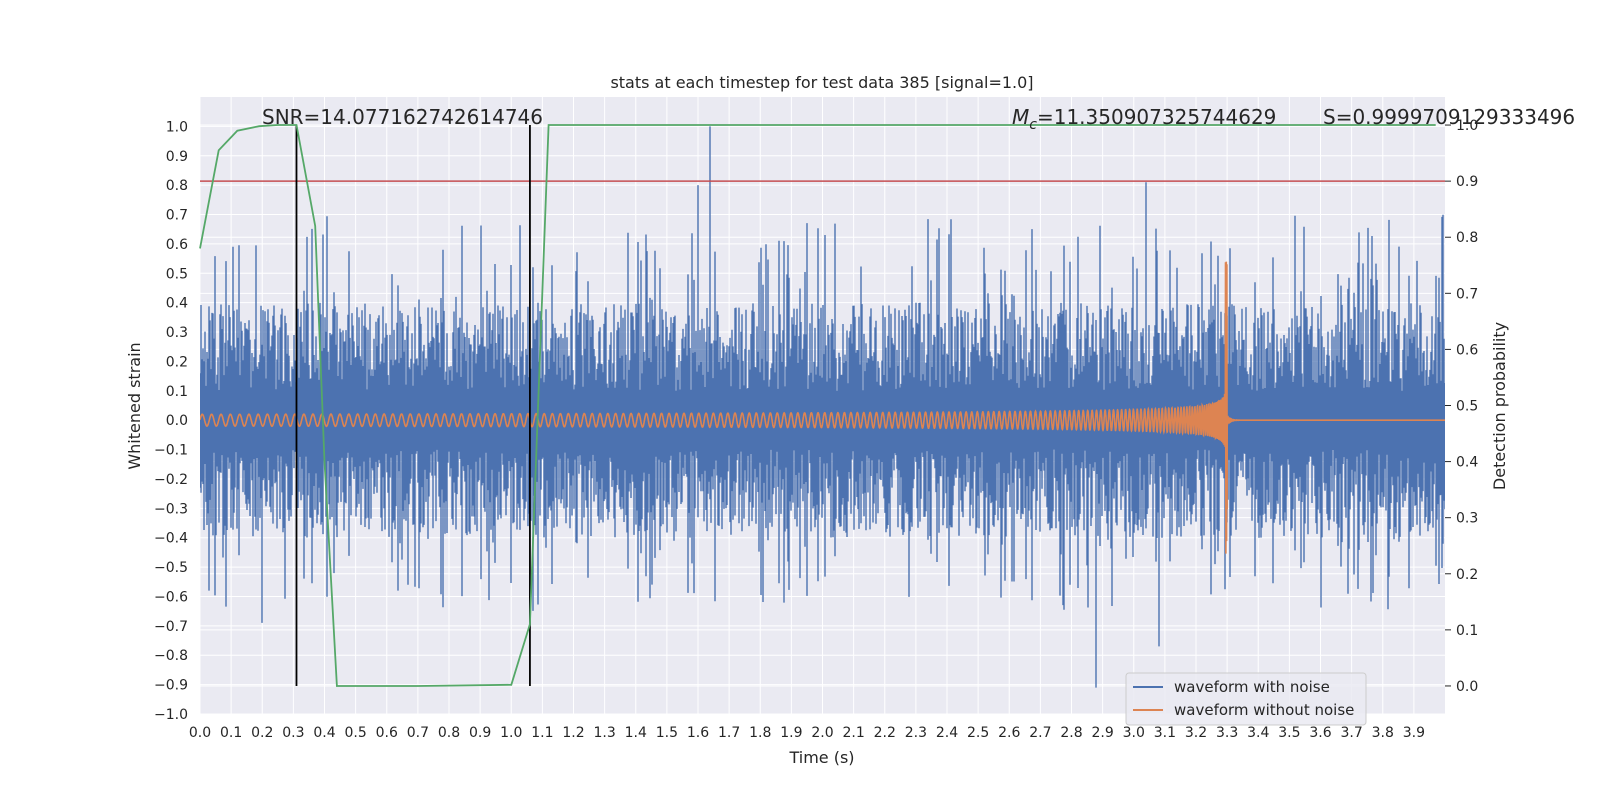  Describe the element at coordinates (231, 733) in the screenshot. I see `x-tick-label: 0.1` at that location.